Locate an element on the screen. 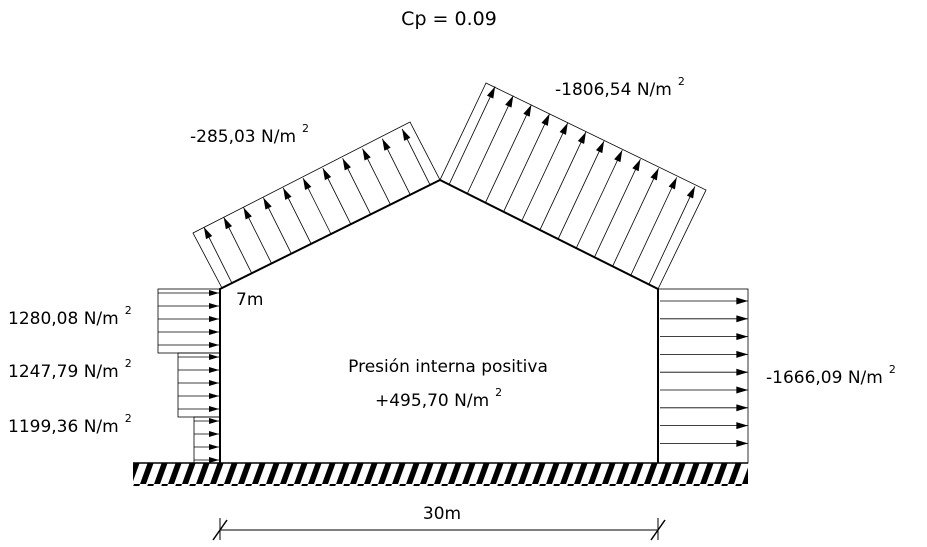 This screenshot has width=927, height=547. roof-left-arrows is located at coordinates (317, 206).